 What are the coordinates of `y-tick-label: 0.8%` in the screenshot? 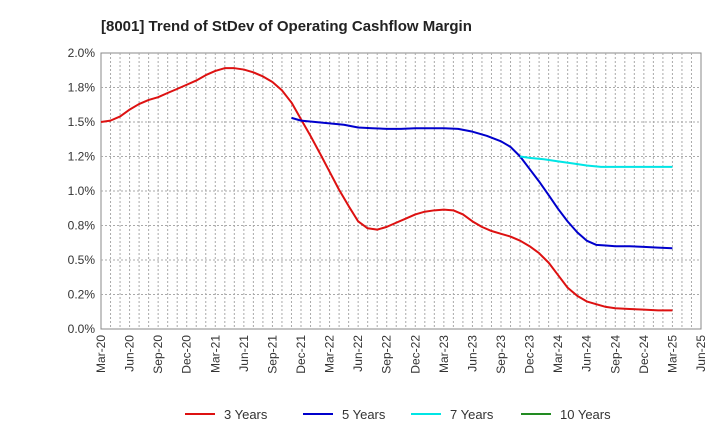 It's located at (82, 226).